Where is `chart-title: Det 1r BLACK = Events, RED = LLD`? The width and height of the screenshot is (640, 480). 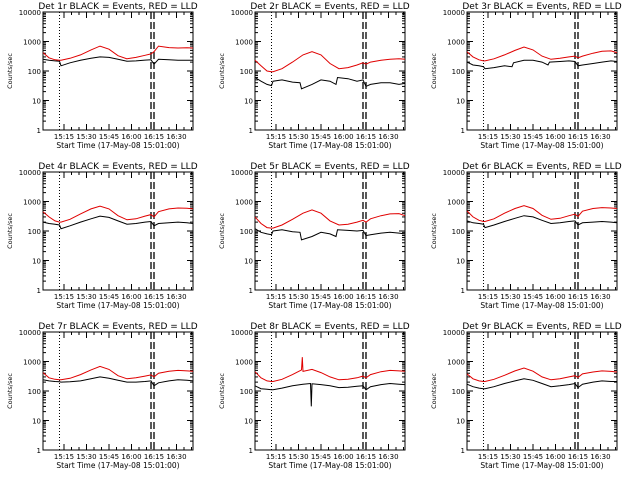
chart-title: Det 1r BLACK = Events, RED = LLD is located at coordinates (117, 7).